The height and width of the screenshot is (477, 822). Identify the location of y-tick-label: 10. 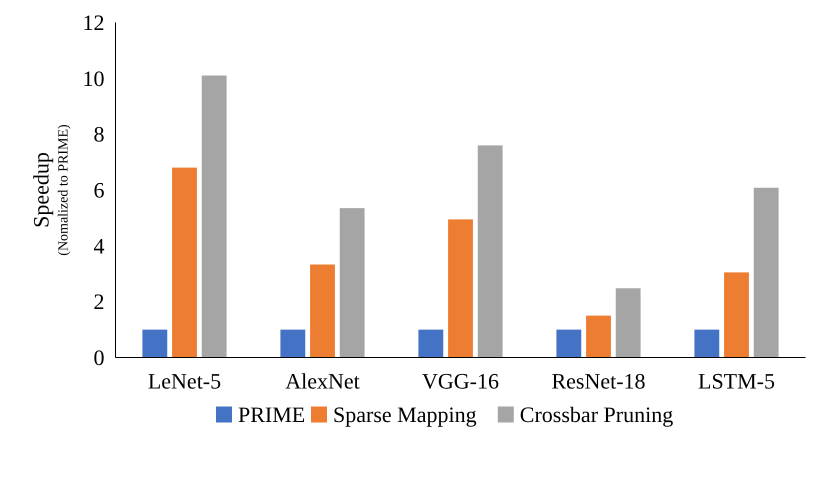
(93, 78).